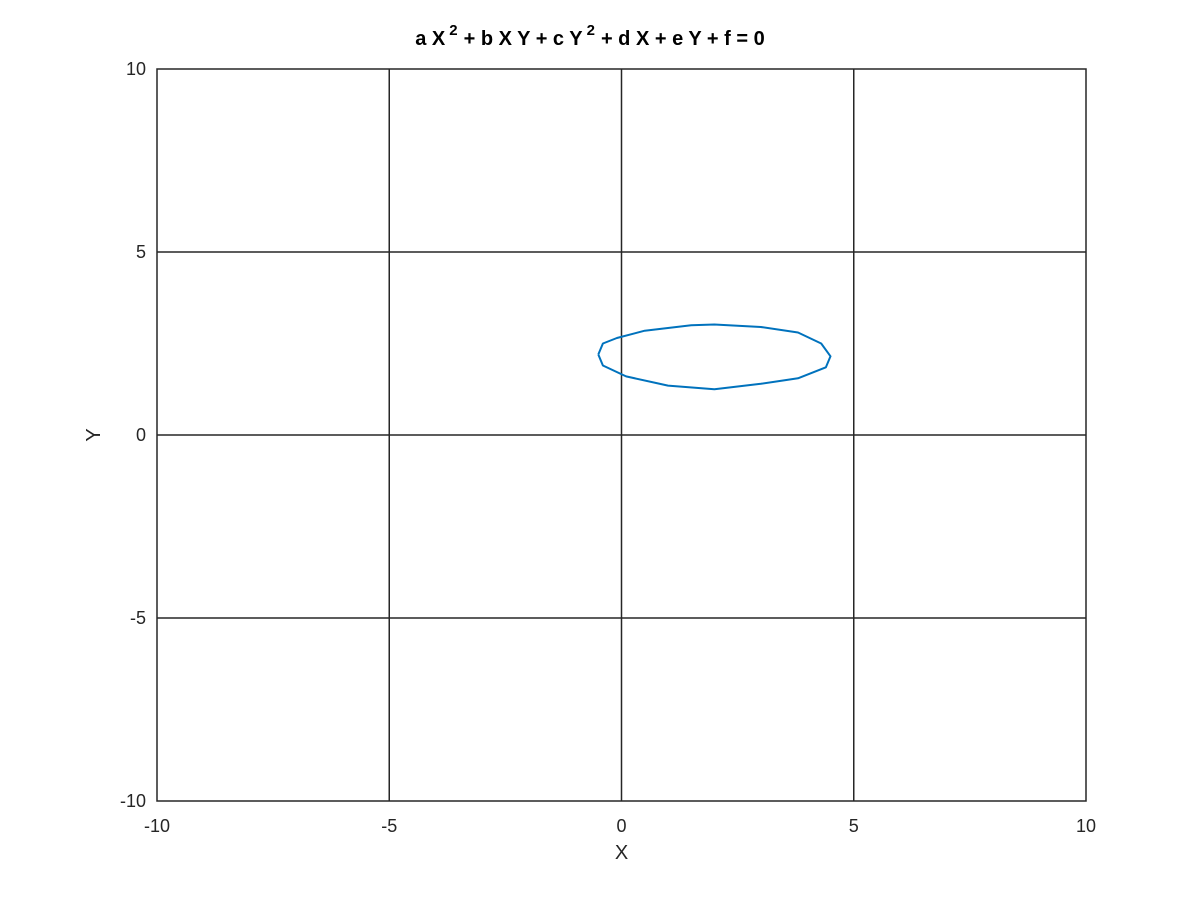 This screenshot has width=1200, height=898. What do you see at coordinates (94, 434) in the screenshot?
I see `y-axis-label: Y` at bounding box center [94, 434].